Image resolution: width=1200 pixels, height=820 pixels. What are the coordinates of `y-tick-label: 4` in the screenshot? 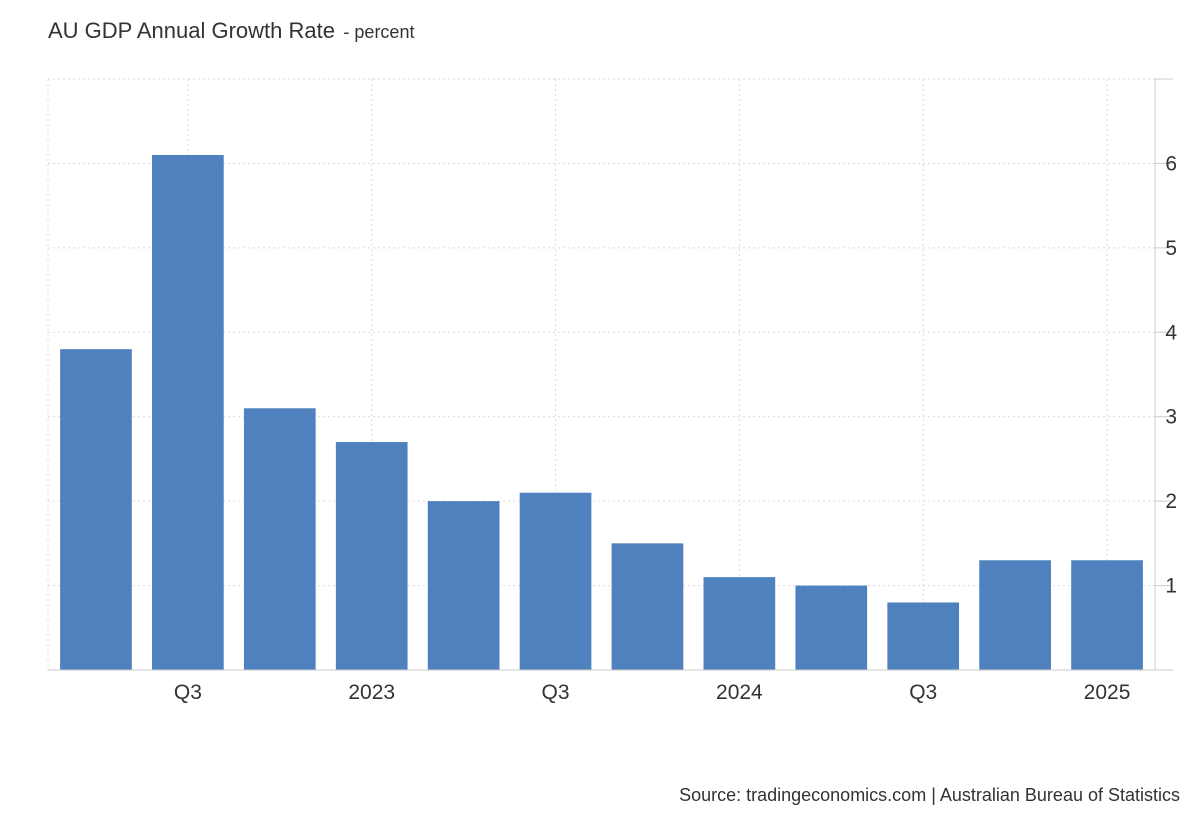 It's located at (1171, 332).